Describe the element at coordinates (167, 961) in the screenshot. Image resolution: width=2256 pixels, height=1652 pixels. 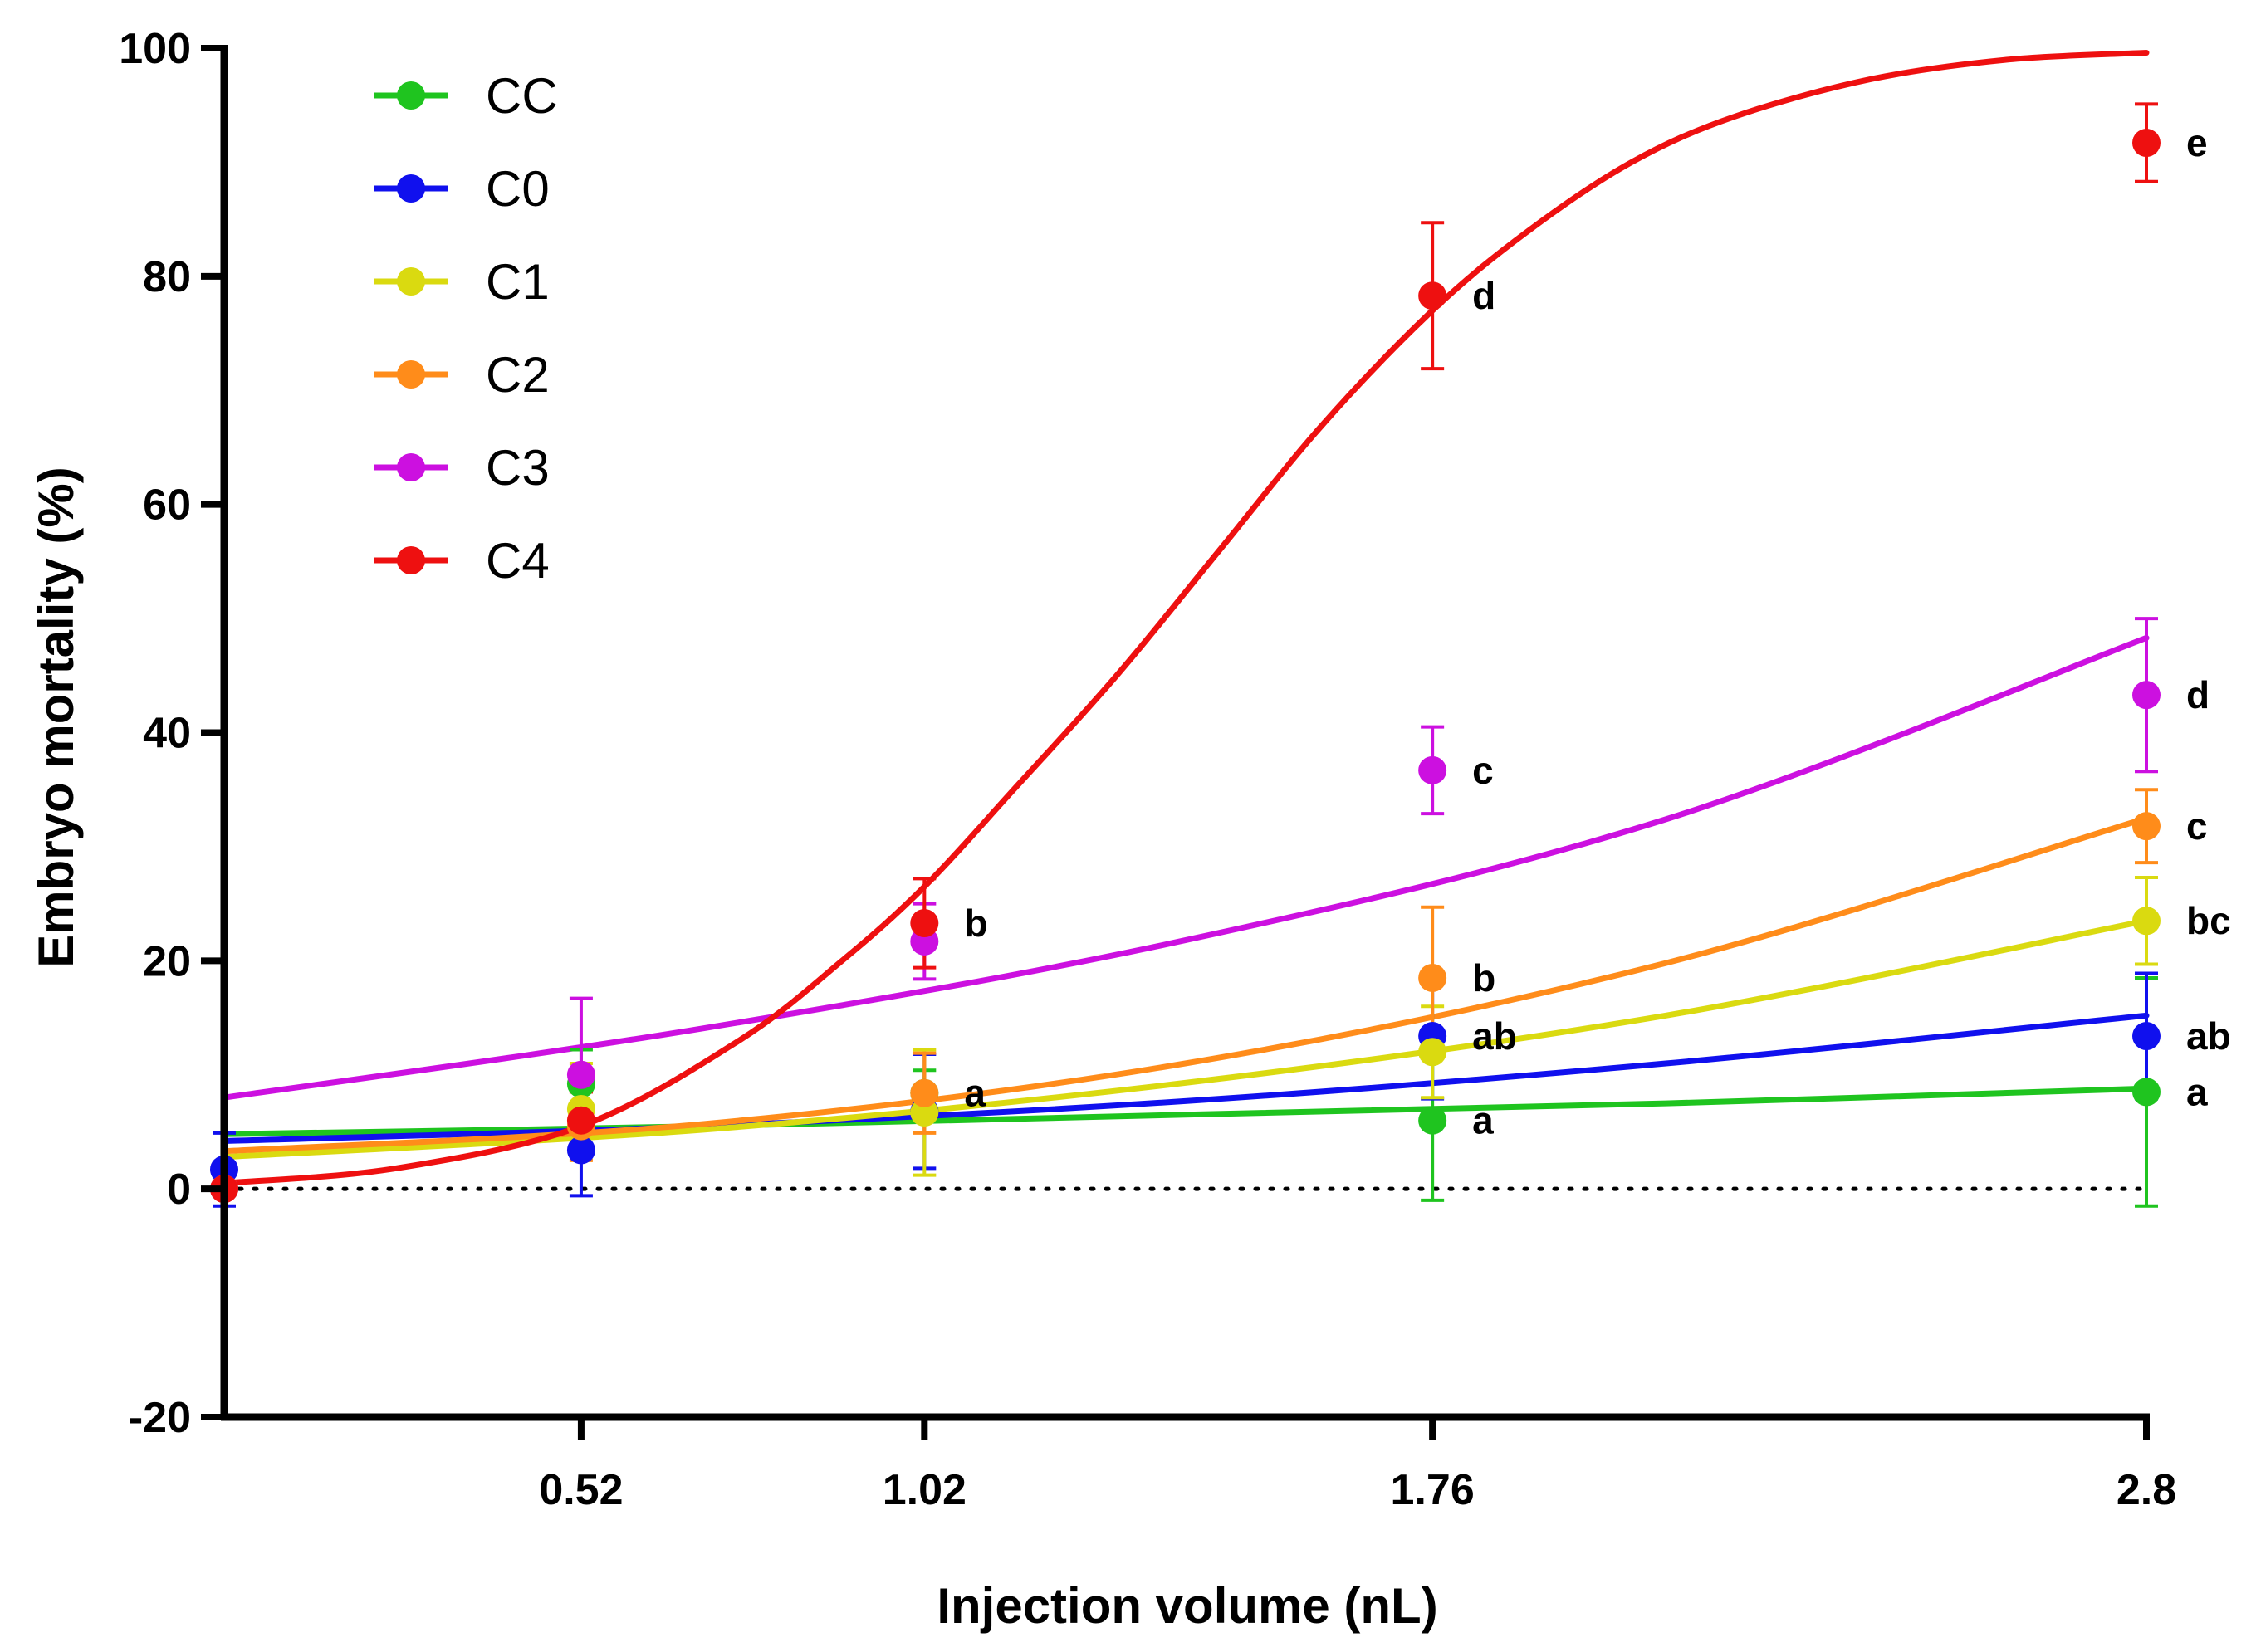
I see `y-tick-label: 20` at that location.